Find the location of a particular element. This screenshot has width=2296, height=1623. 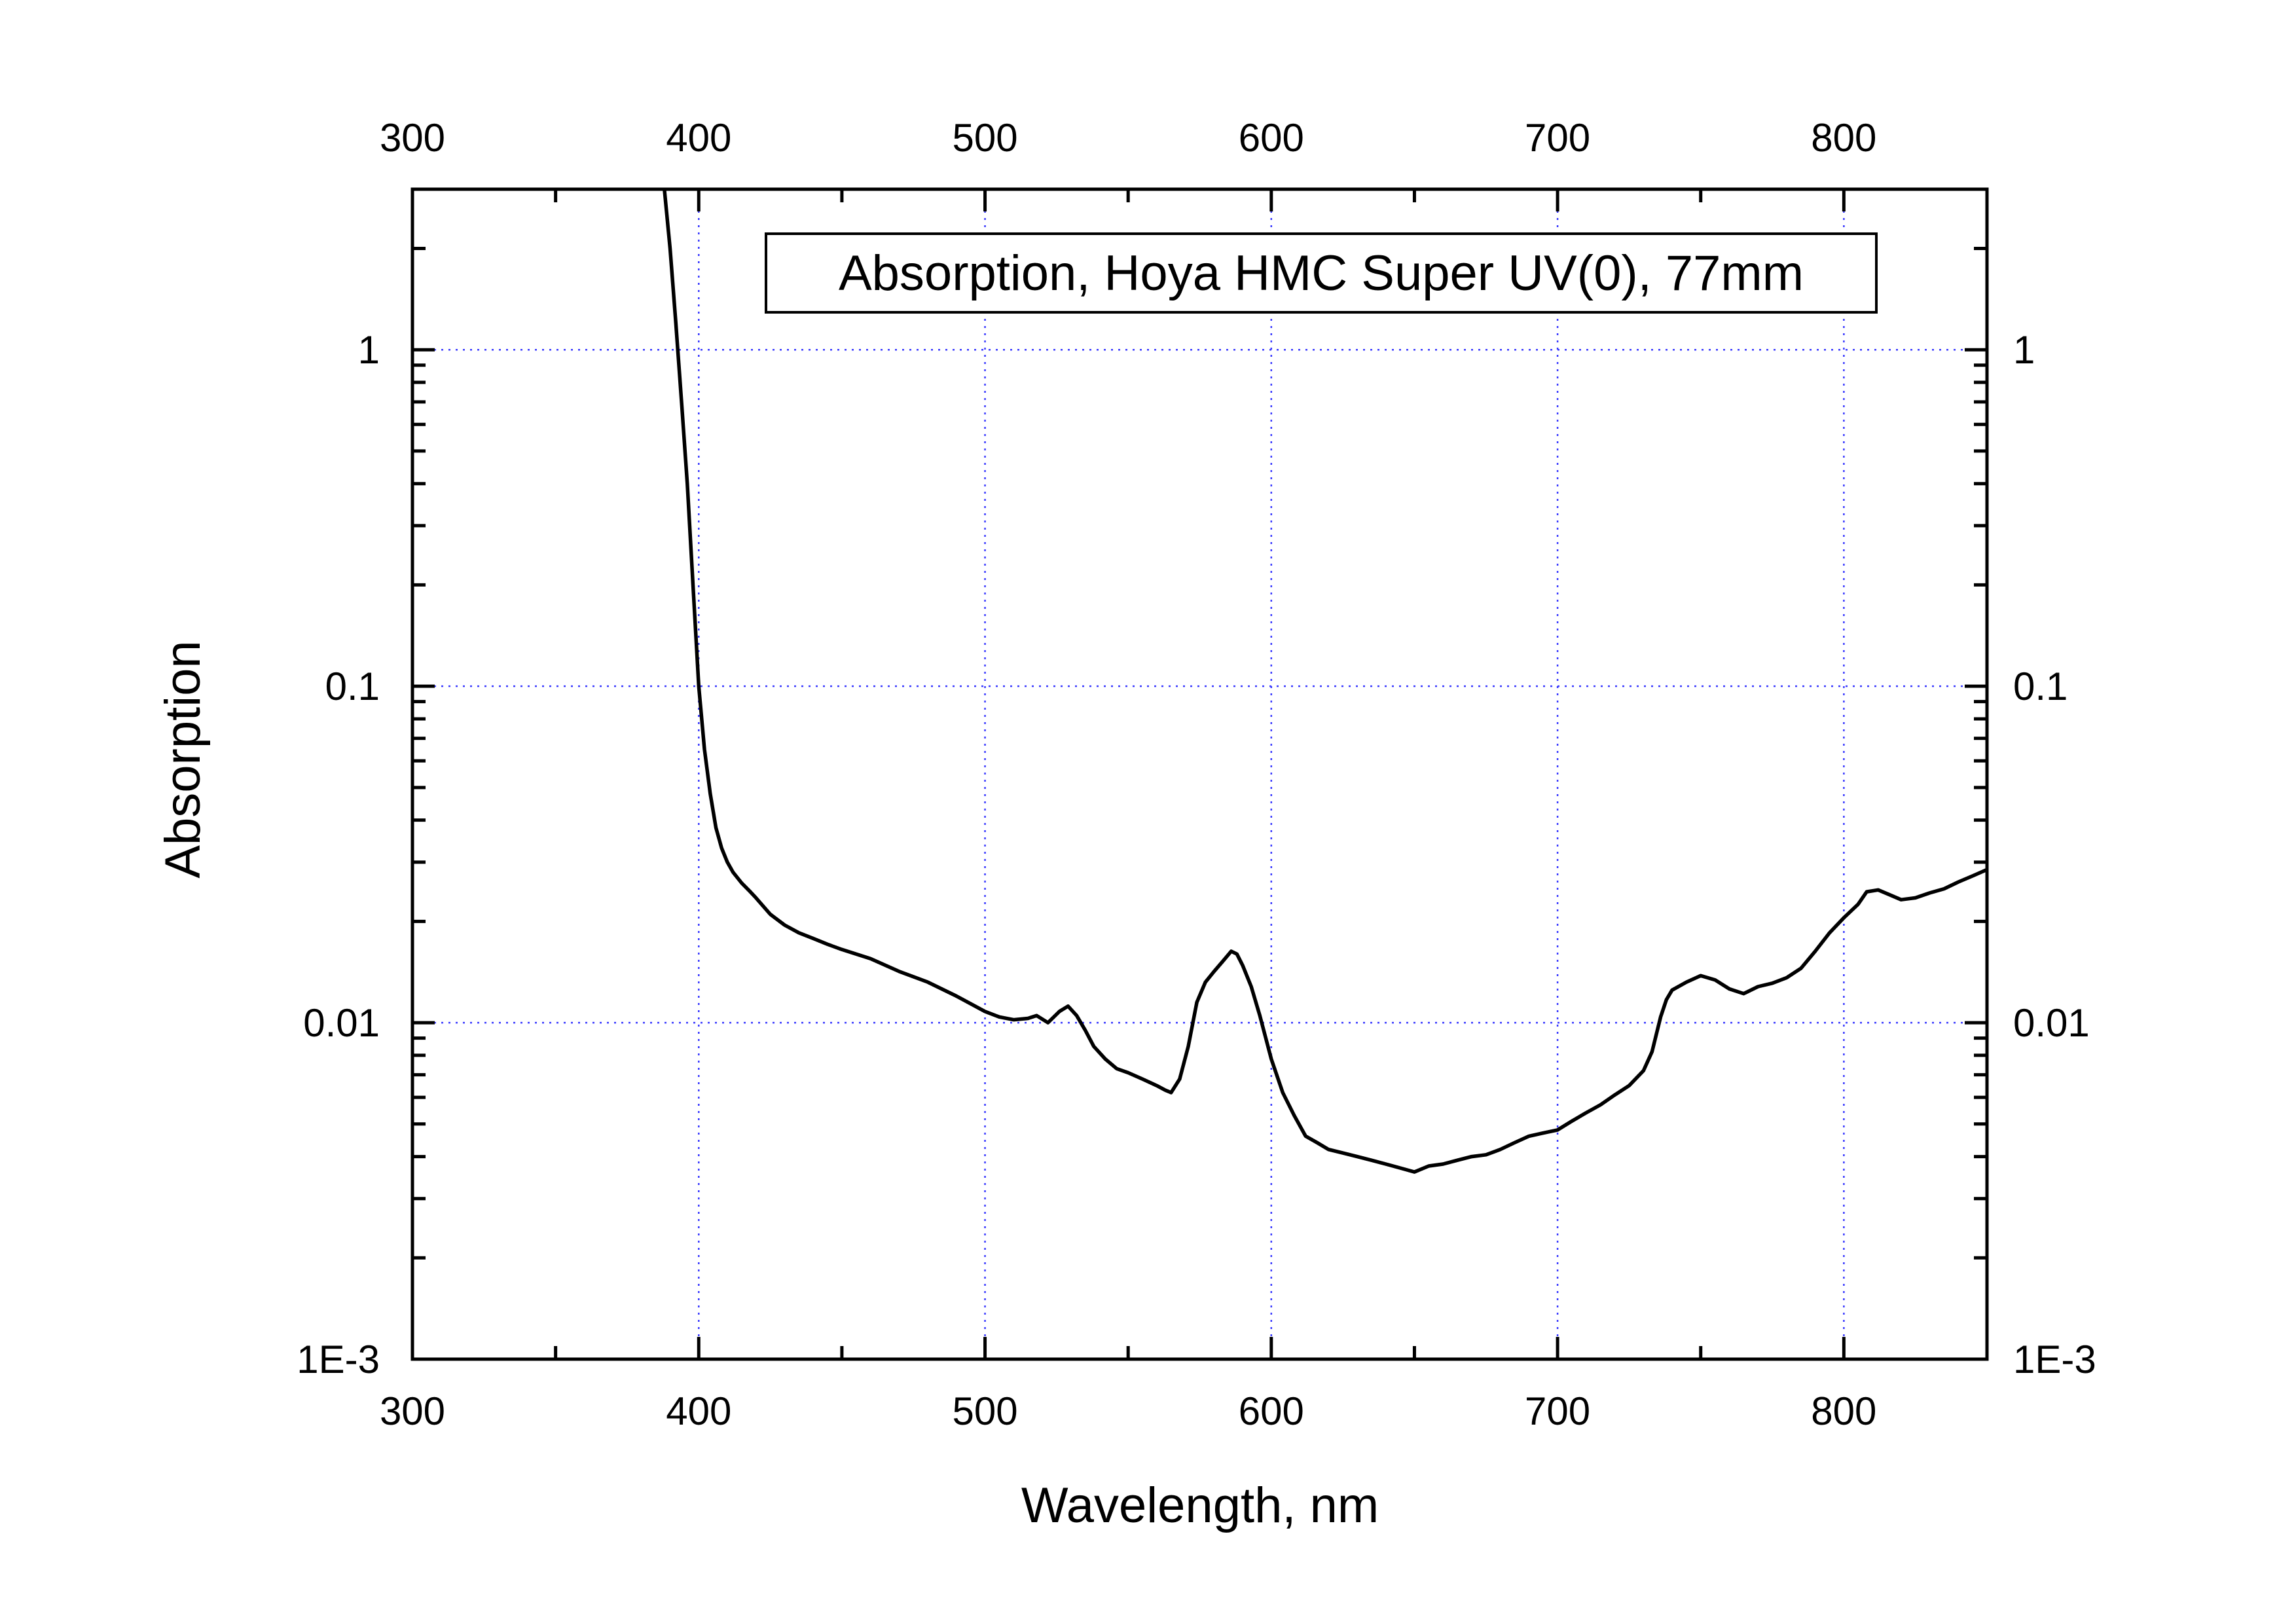

y-tick-label-left: 0.01 is located at coordinates (341, 1023).